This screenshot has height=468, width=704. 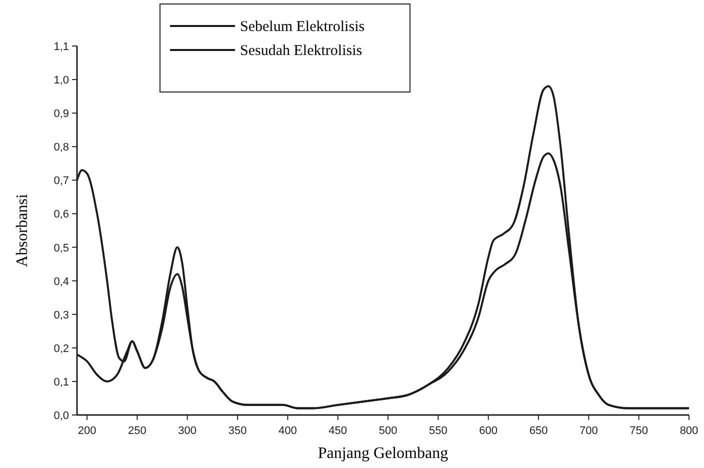 What do you see at coordinates (61, 114) in the screenshot?
I see `y-tick-label: 0,9` at bounding box center [61, 114].